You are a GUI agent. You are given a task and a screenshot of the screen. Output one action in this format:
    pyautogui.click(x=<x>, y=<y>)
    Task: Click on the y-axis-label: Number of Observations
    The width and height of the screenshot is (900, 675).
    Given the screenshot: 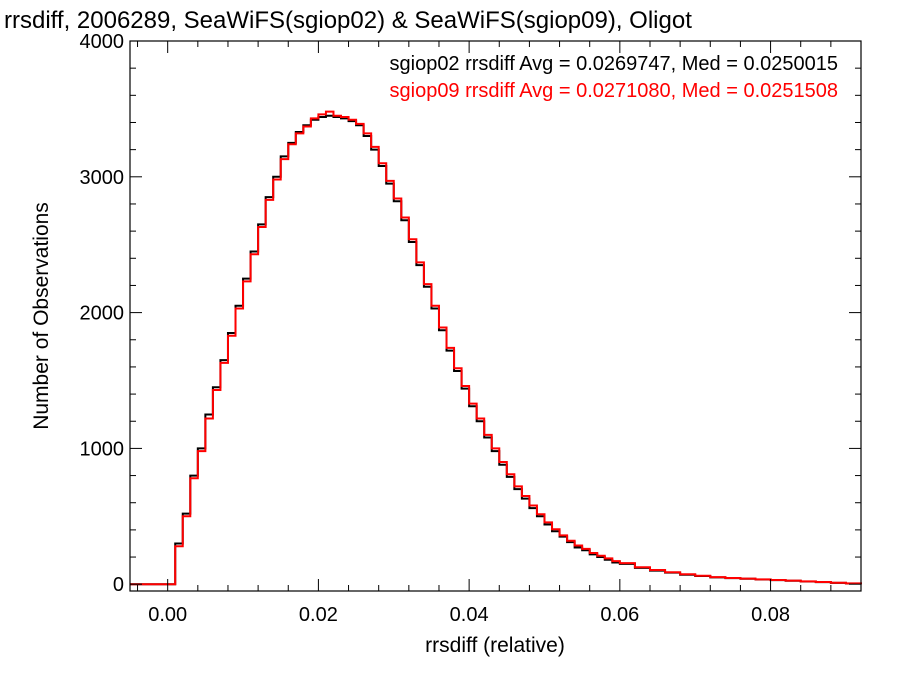 What is the action you would take?
    pyautogui.click(x=41, y=316)
    